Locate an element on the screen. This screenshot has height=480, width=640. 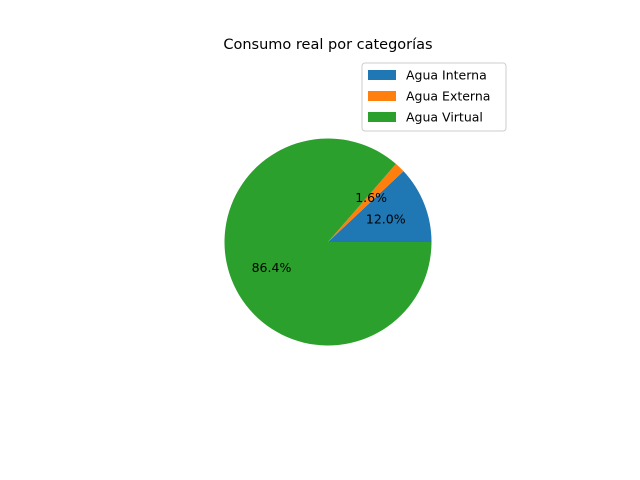
pie-slices is located at coordinates (328, 242).